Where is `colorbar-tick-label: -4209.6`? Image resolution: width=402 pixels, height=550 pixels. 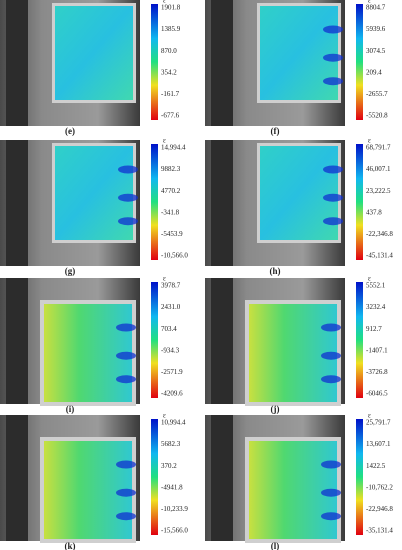
colorbar-tick-label: -4209.6 is located at coordinates (172, 394).